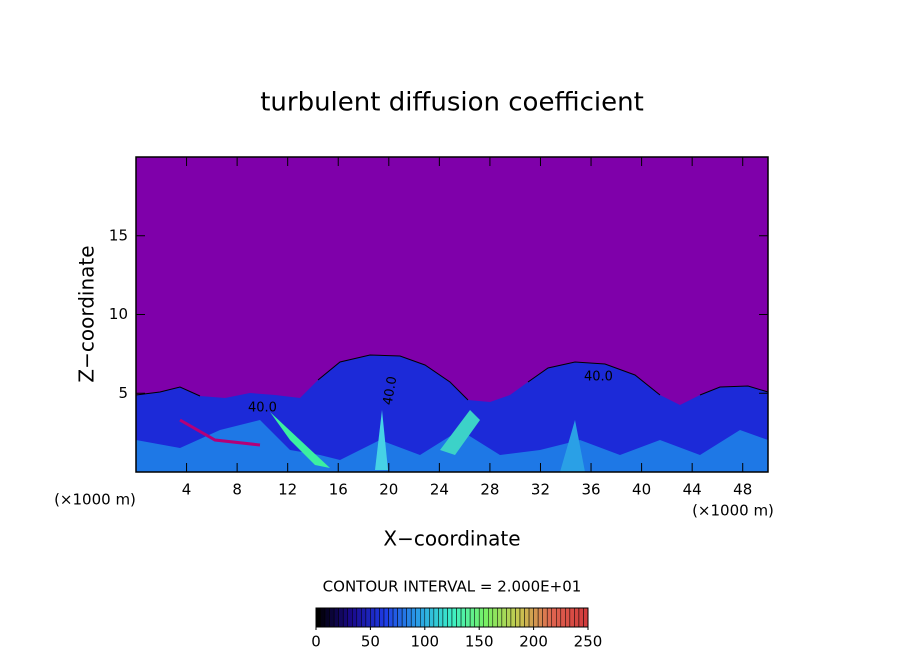 This screenshot has height=654, width=904. Describe the element at coordinates (237, 490) in the screenshot. I see `x-tick-label: 8` at that location.